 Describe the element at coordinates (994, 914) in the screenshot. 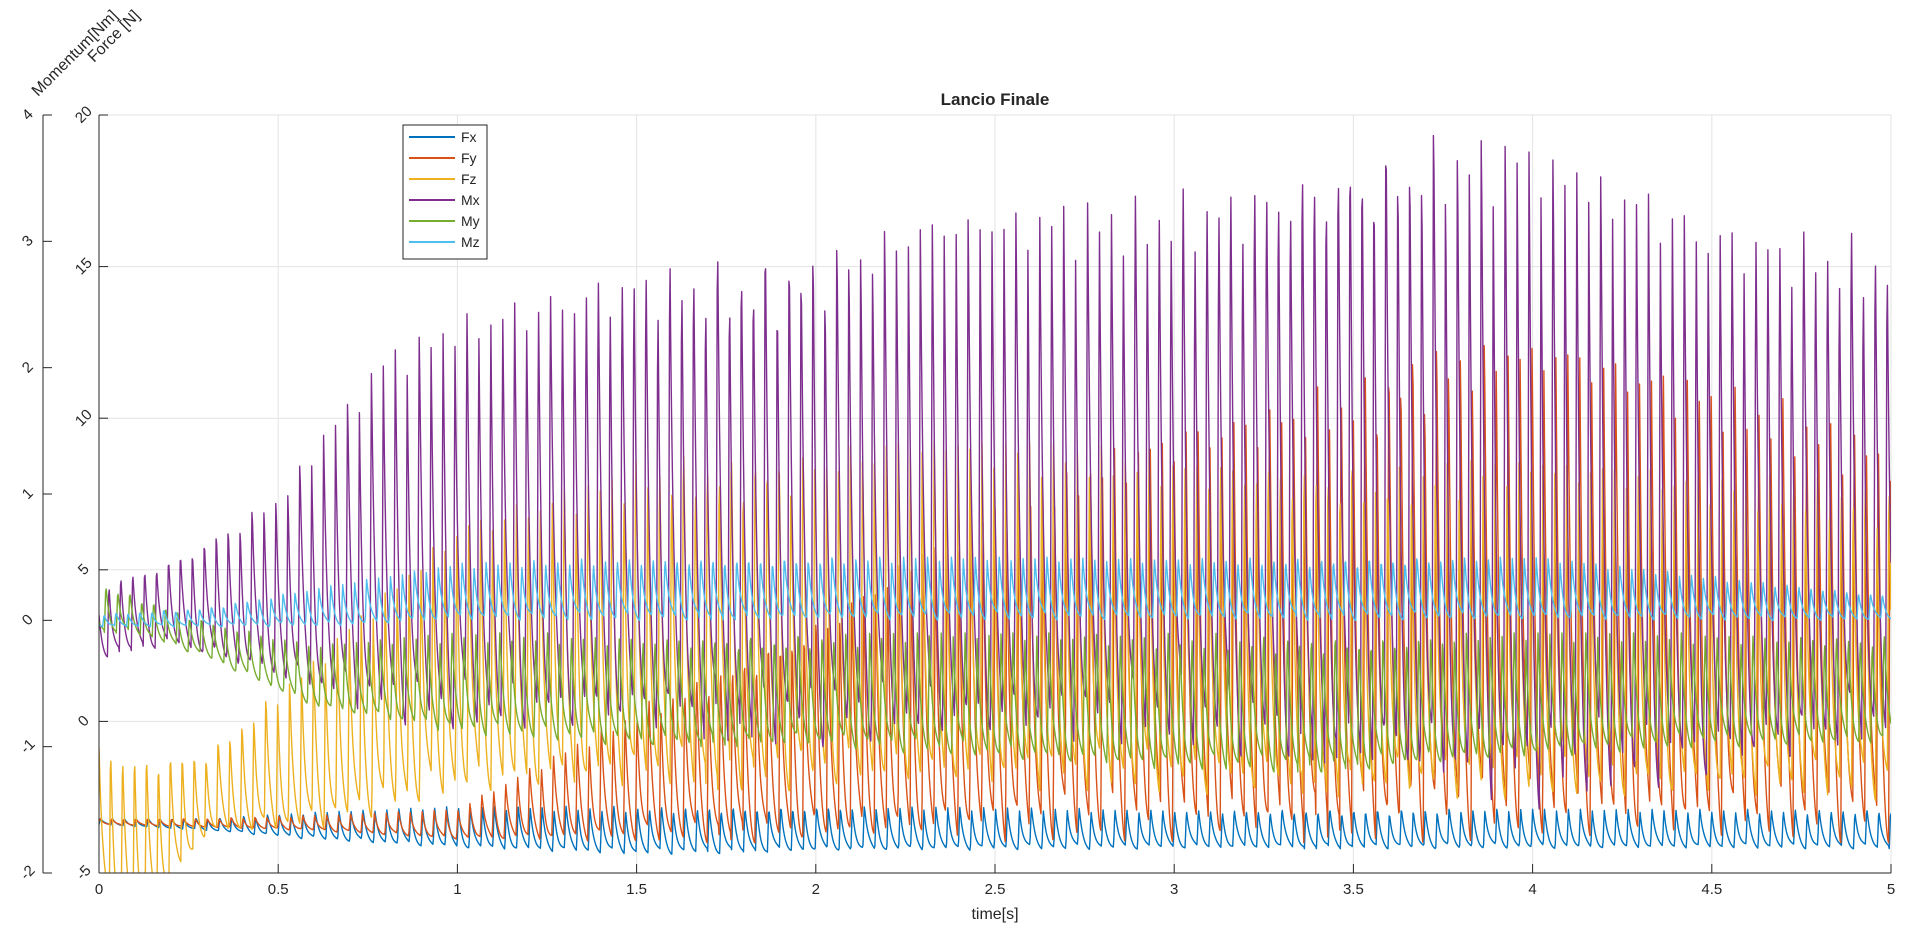

I see `x-axis-label: time[s]` at that location.